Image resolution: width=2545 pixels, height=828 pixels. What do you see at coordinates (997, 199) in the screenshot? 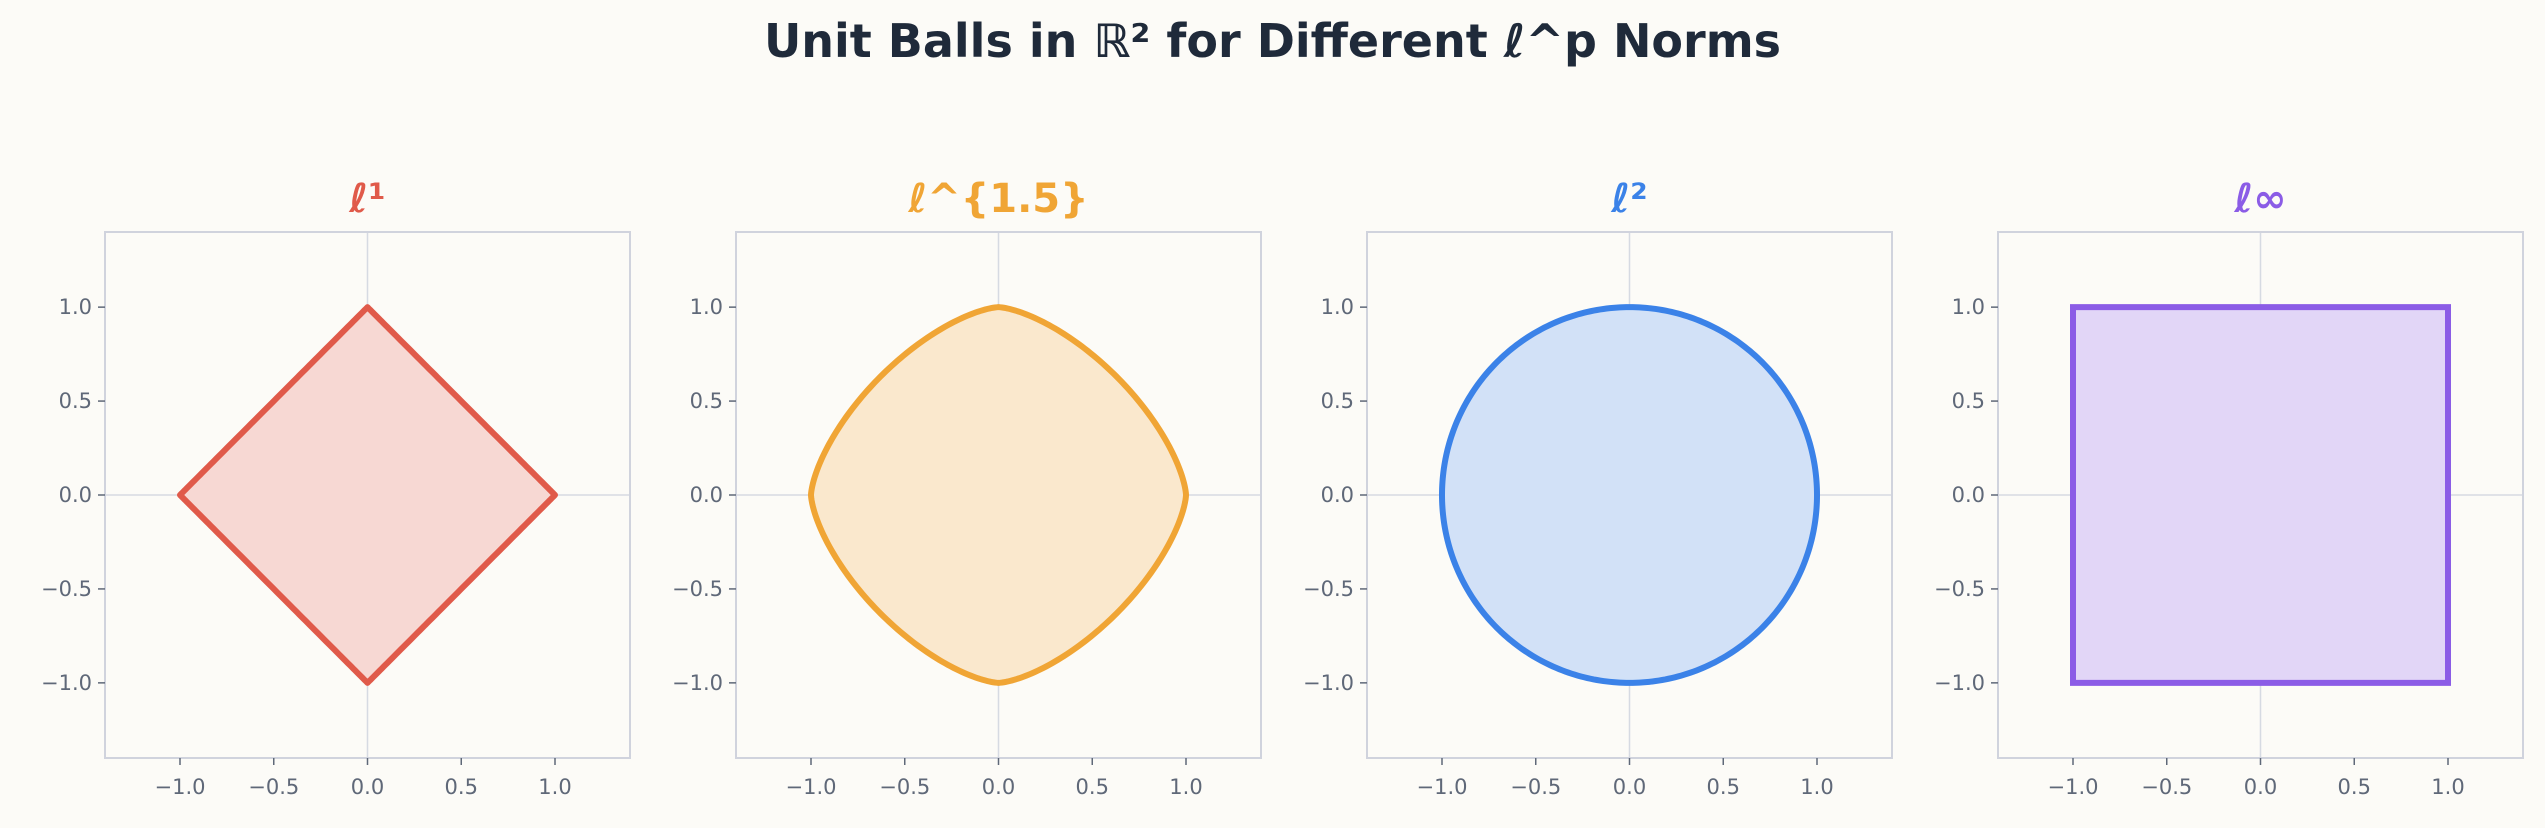
I see `panel-title: ℓ^{1.5}` at bounding box center [997, 199].